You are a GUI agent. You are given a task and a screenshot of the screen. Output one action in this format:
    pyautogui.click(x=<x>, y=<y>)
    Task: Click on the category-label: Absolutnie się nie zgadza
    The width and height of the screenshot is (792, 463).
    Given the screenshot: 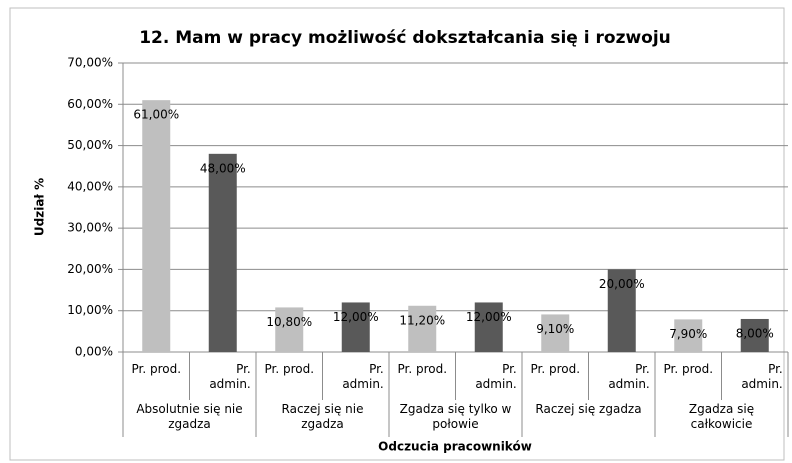 What is the action you would take?
    pyautogui.click(x=189, y=416)
    